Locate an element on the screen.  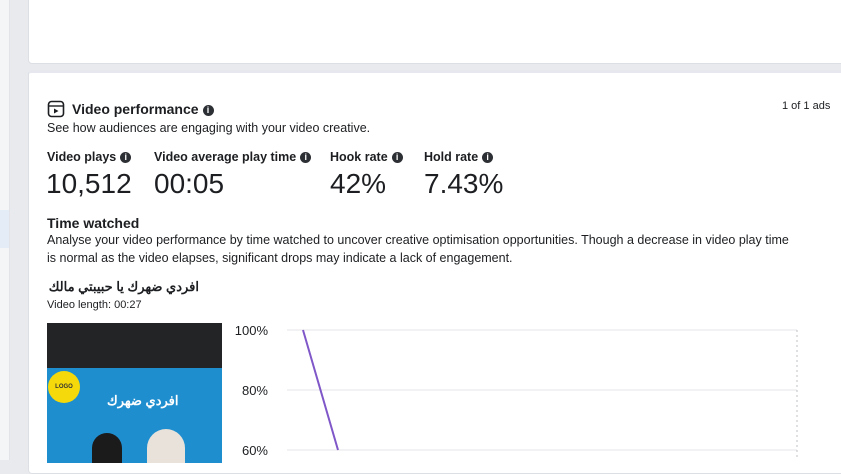
metric-value-hold-rate: 7.43% is located at coordinates (464, 183).